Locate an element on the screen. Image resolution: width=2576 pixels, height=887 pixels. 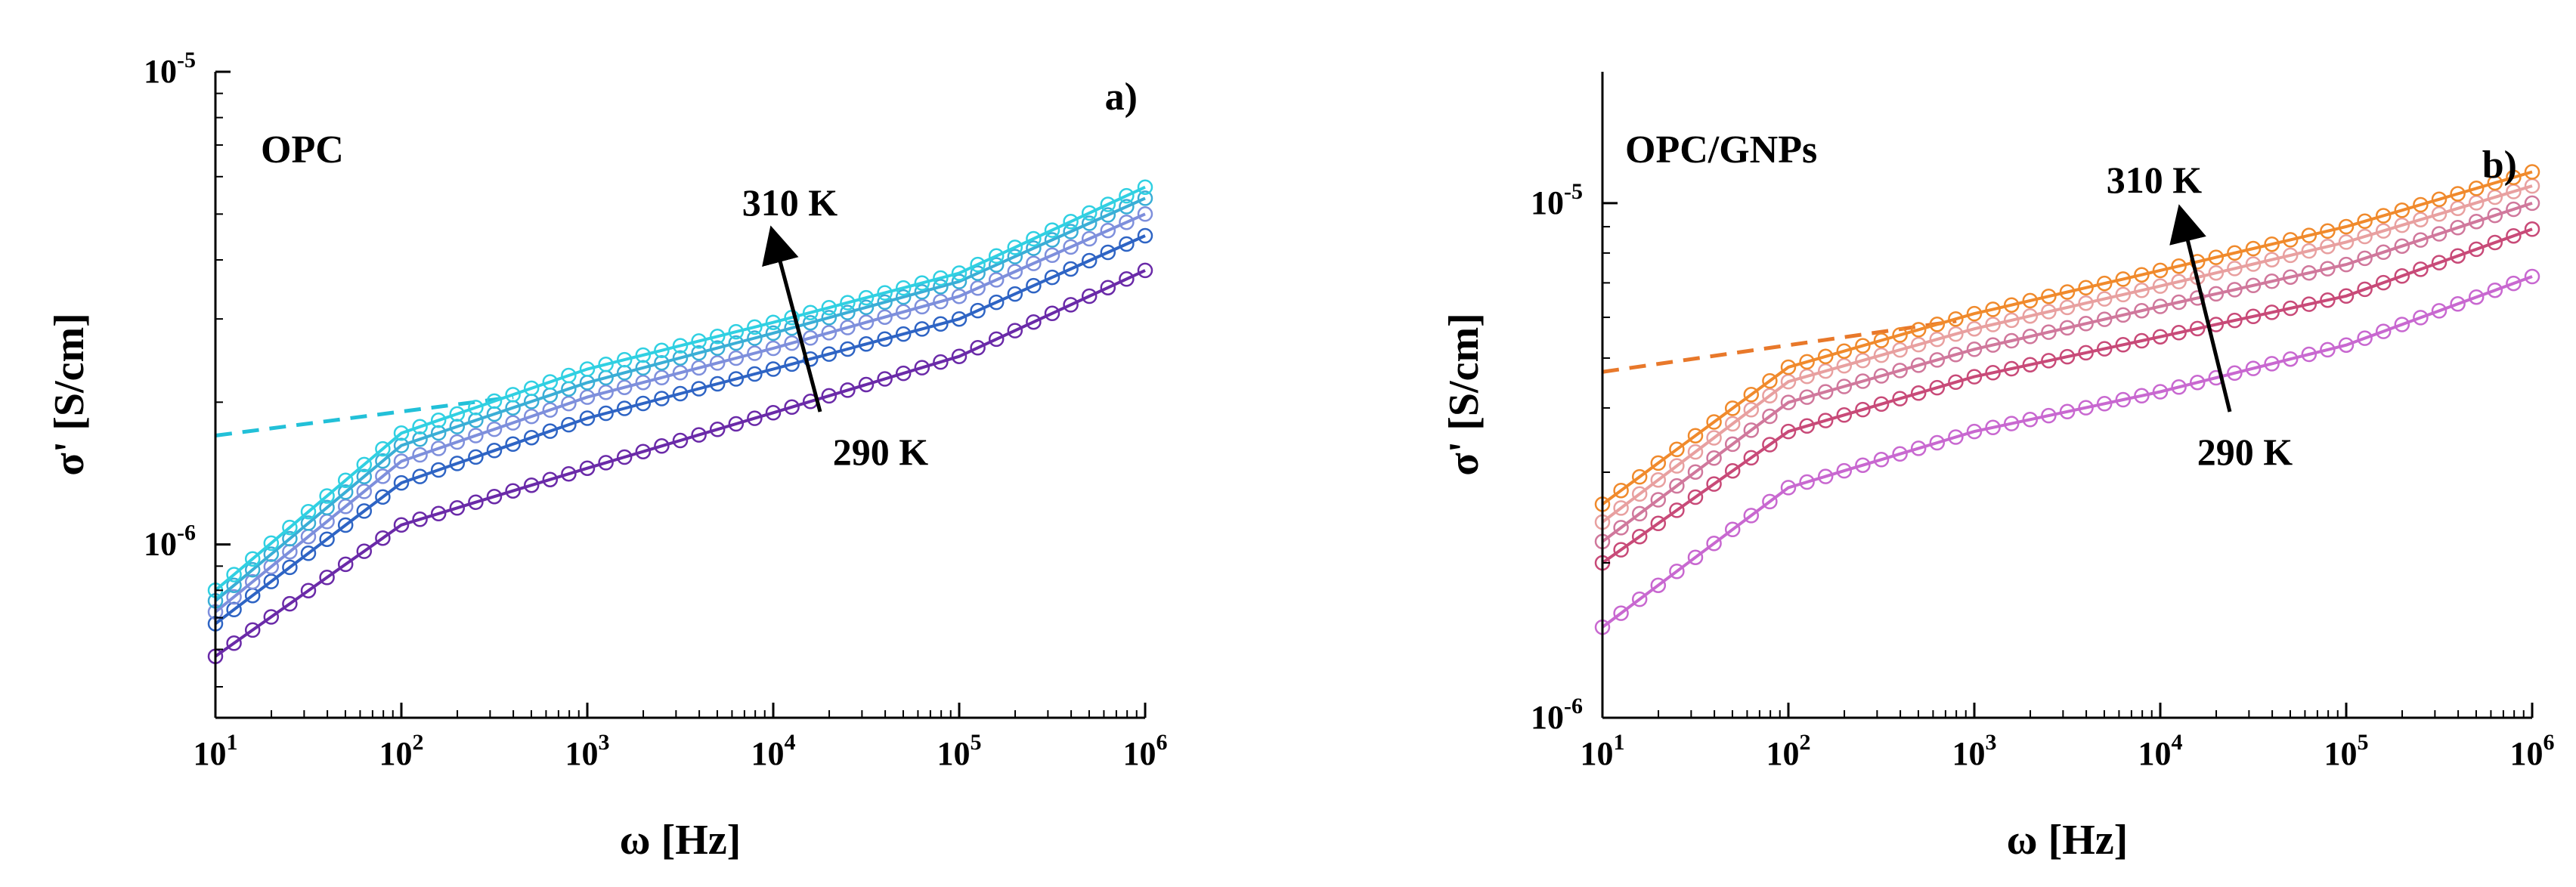
series-310-k is located at coordinates (2067, 338).